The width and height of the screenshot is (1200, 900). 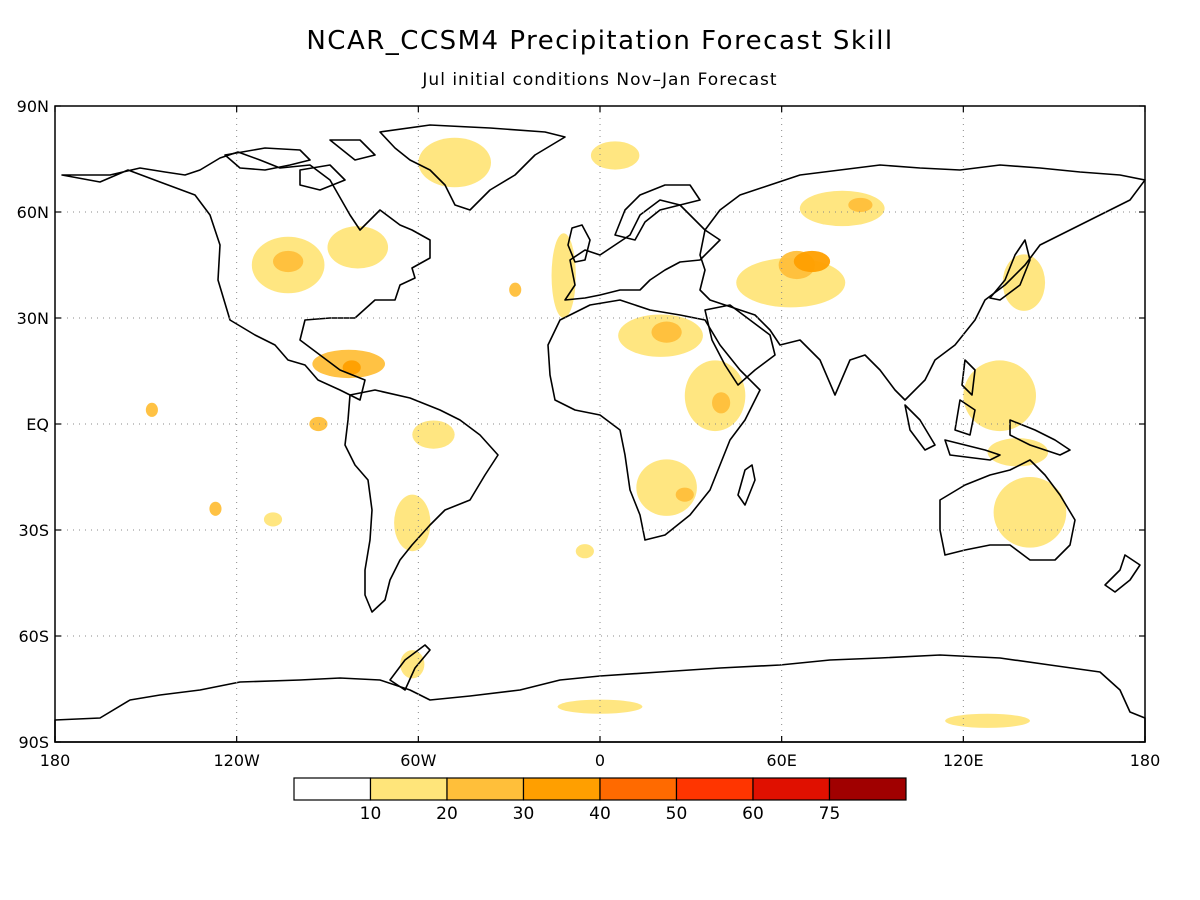 I want to click on lat-tick-label: 90N, so click(x=33, y=106).